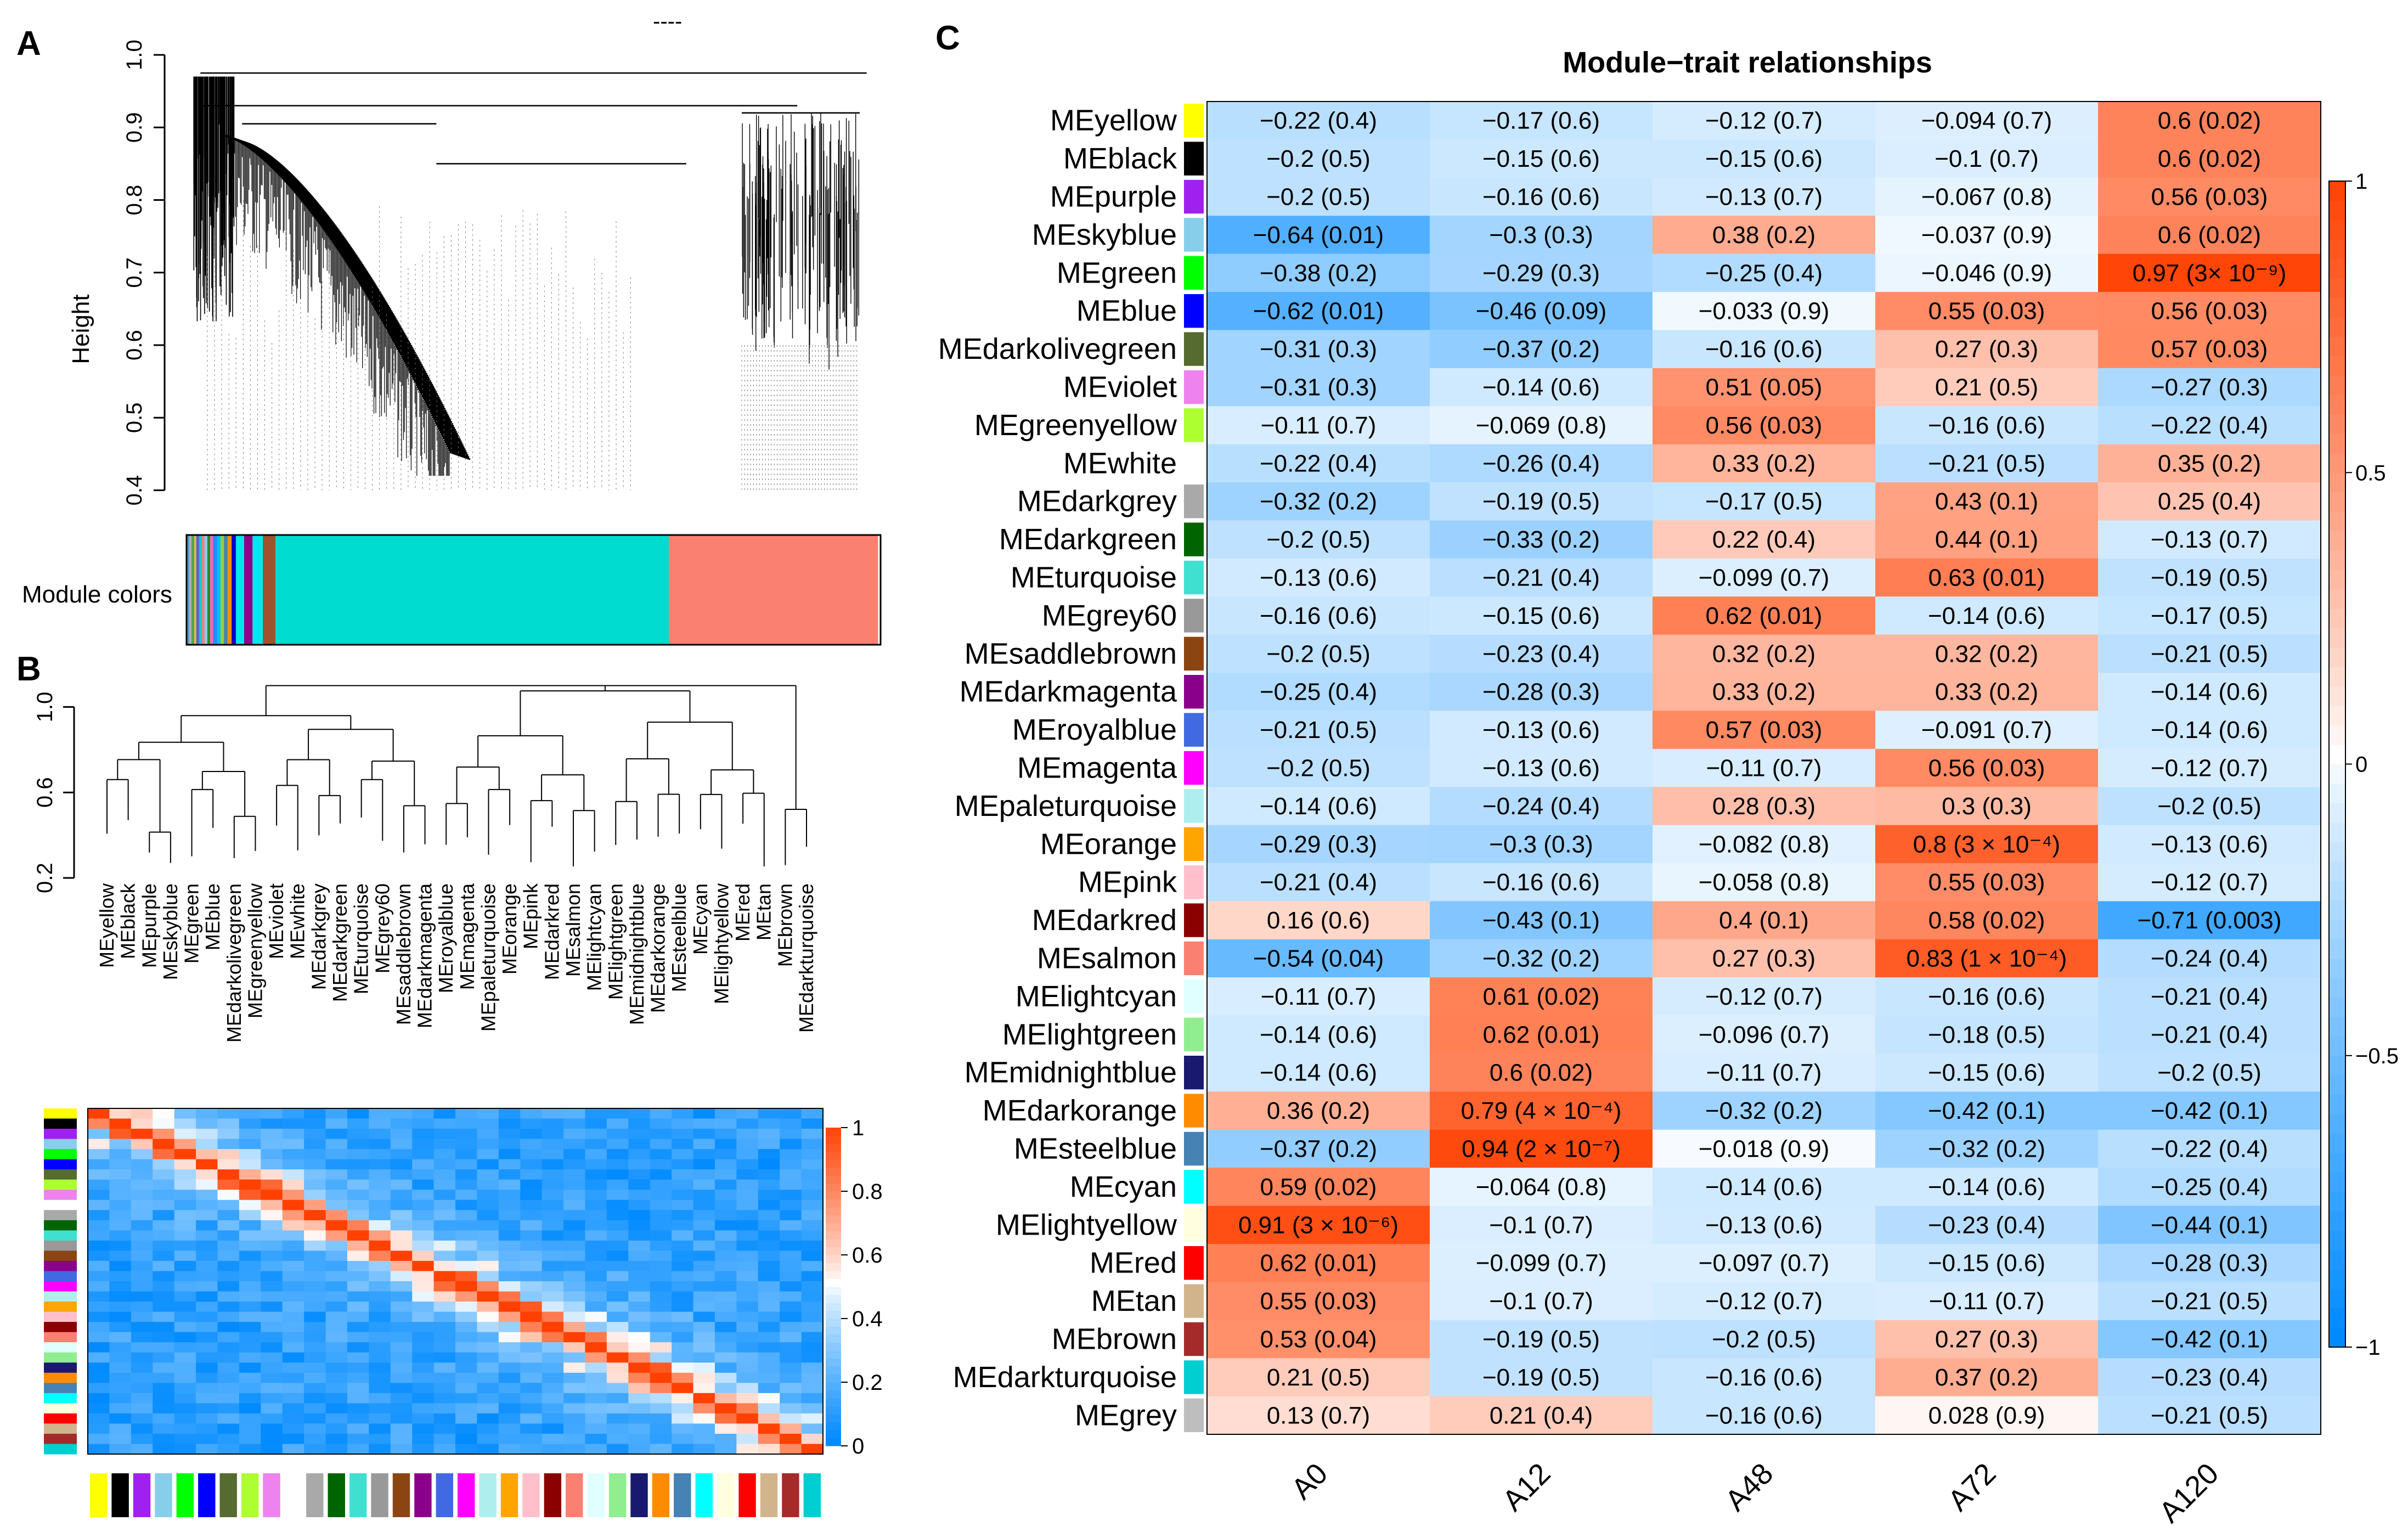 This screenshot has height=1532, width=2408. Describe the element at coordinates (1986, 920) in the screenshot. I see `heatmap-cell-label: 0.58 (0.02)` at that location.